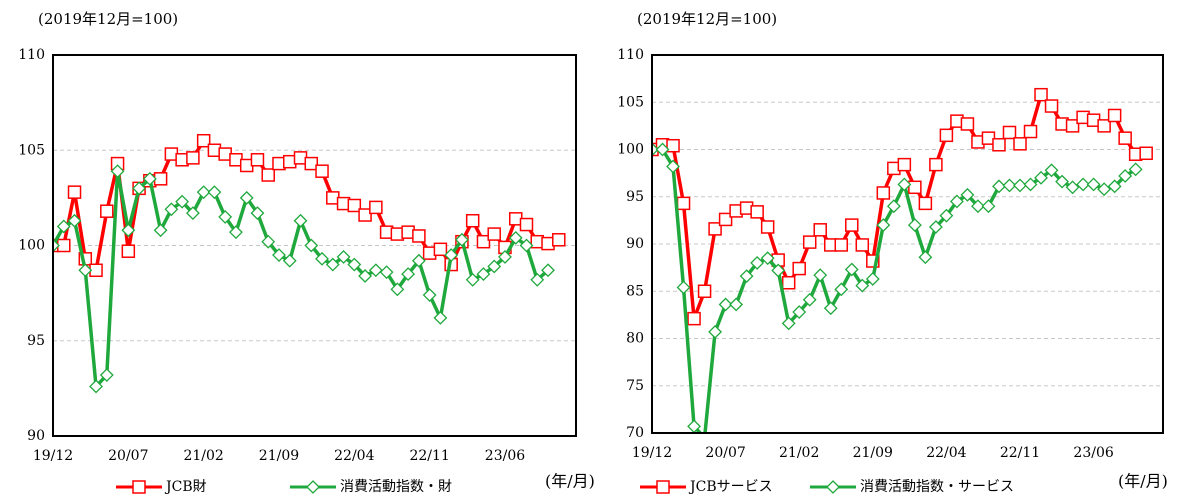 The height and width of the screenshot is (499, 1178). Describe the element at coordinates (635, 433) in the screenshot. I see `y-tick-label: 70` at that location.